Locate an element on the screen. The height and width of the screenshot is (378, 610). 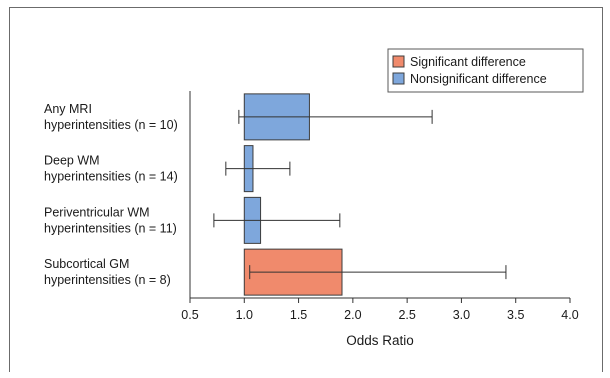
x-tick-label-8: 4.0 is located at coordinates (569, 315).